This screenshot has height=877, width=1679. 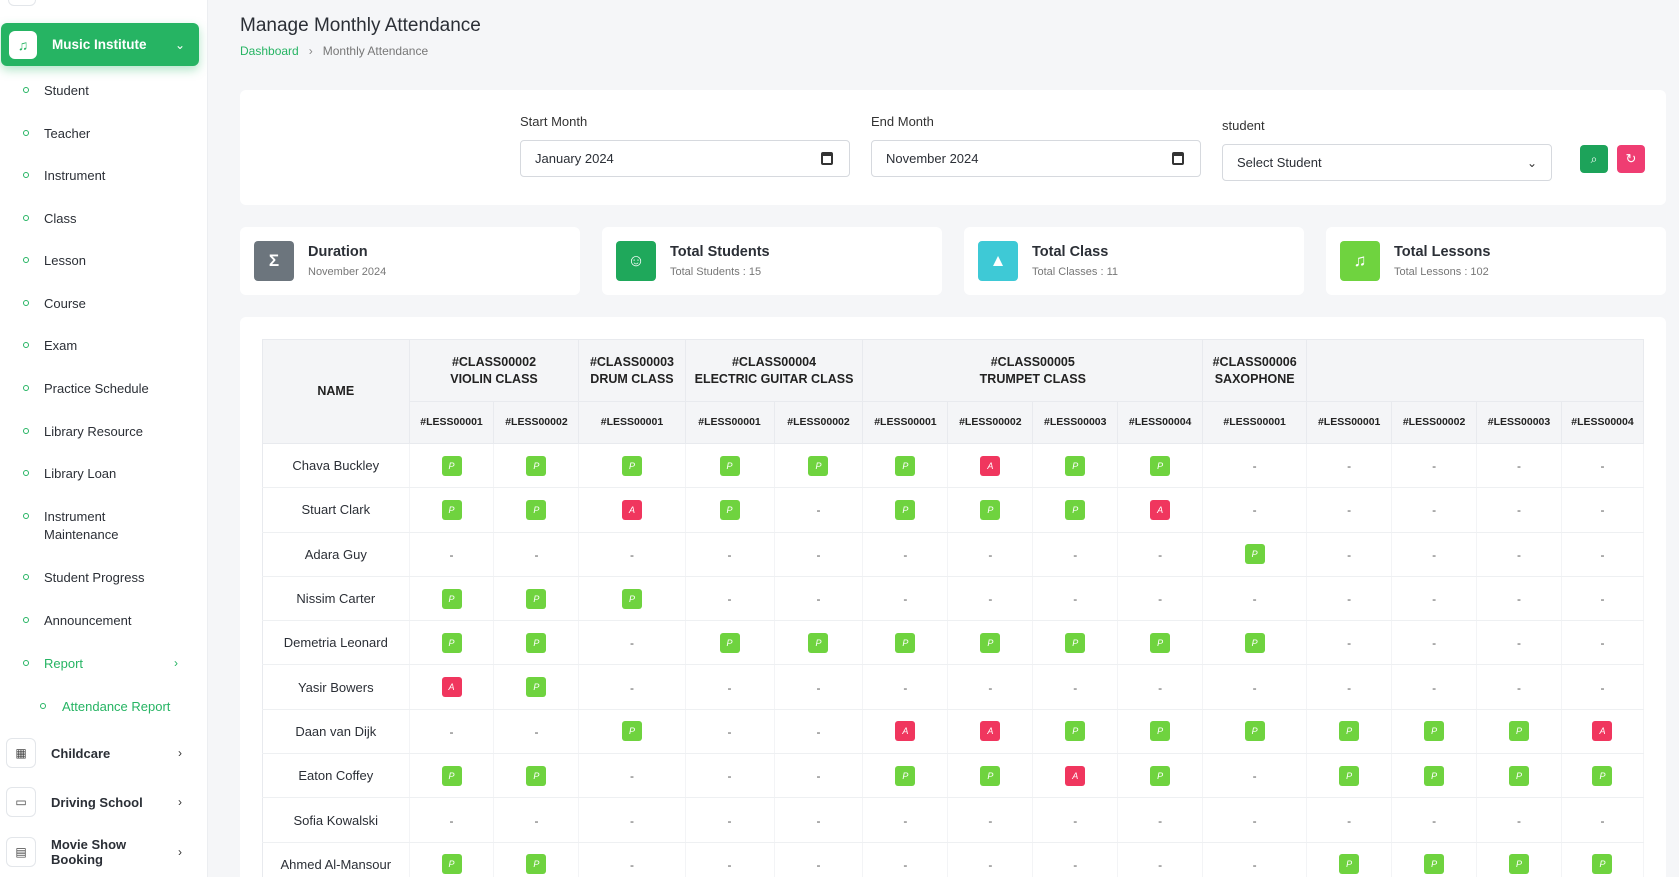 I want to click on student-name: Chava Buckley, so click(x=336, y=466).